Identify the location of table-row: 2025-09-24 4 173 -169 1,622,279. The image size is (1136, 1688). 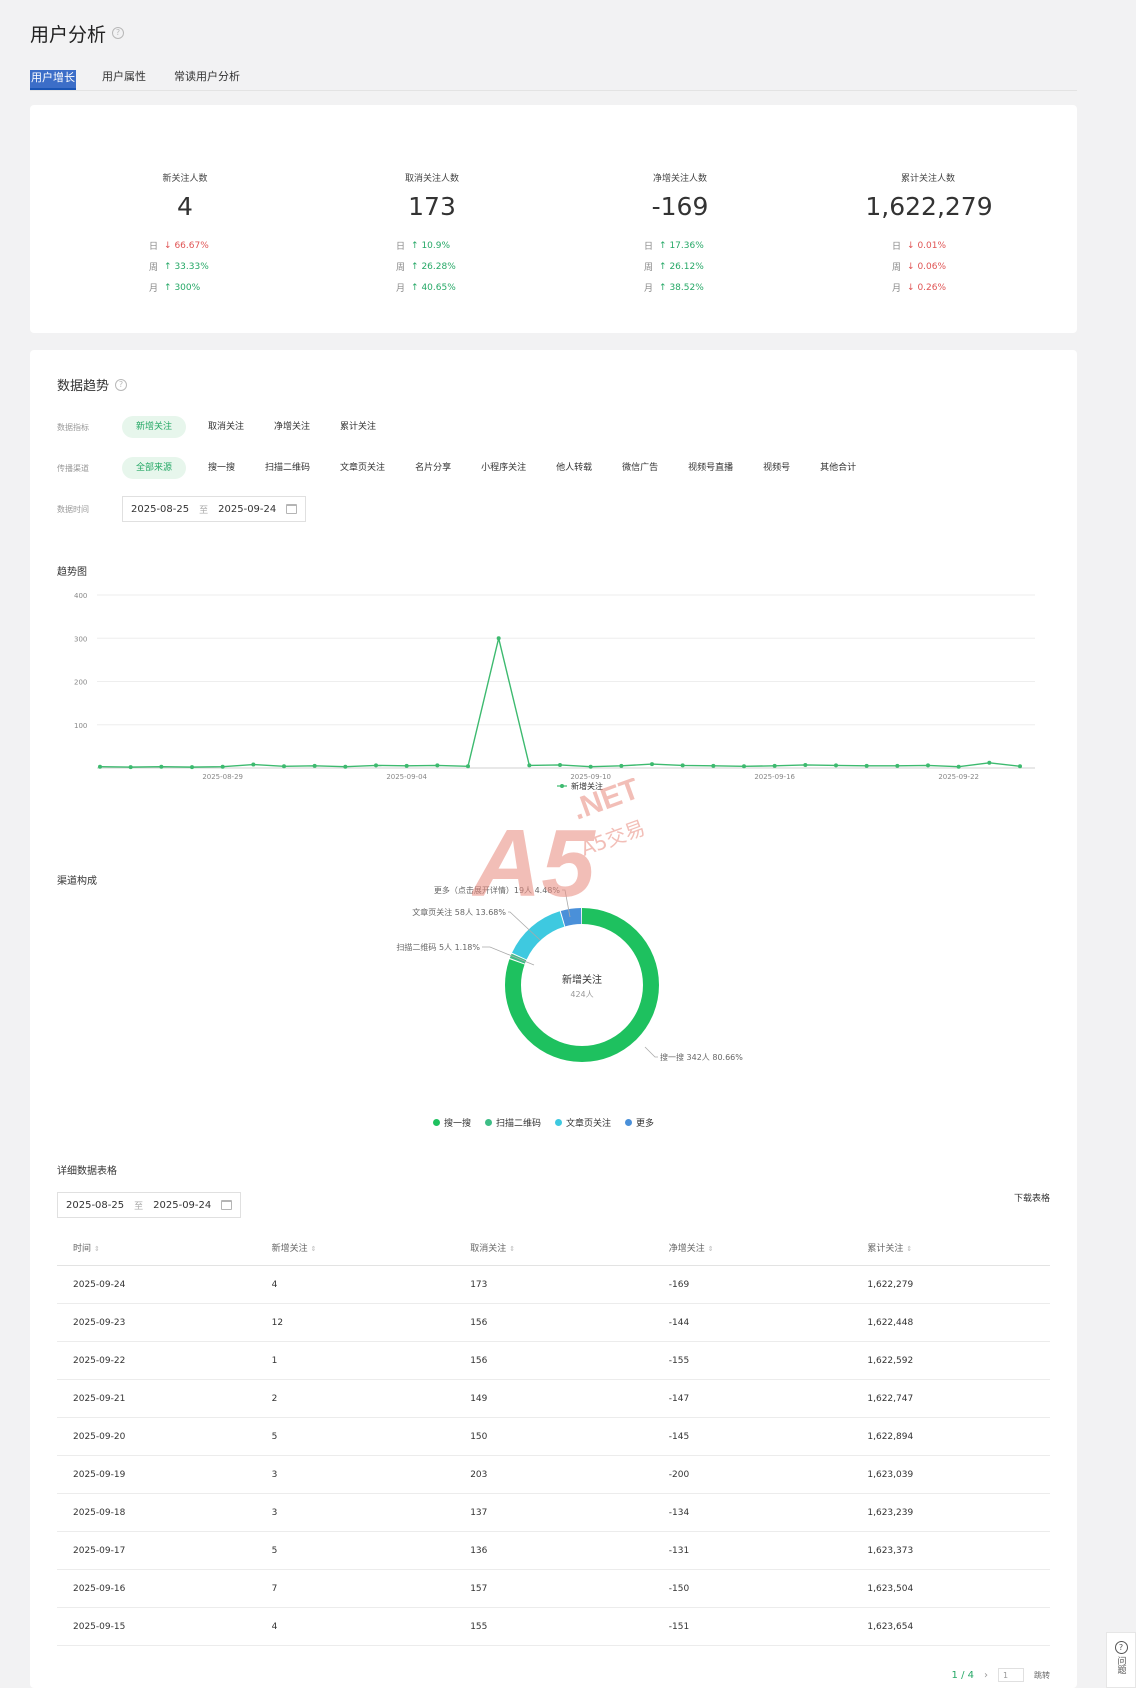
(553, 1285).